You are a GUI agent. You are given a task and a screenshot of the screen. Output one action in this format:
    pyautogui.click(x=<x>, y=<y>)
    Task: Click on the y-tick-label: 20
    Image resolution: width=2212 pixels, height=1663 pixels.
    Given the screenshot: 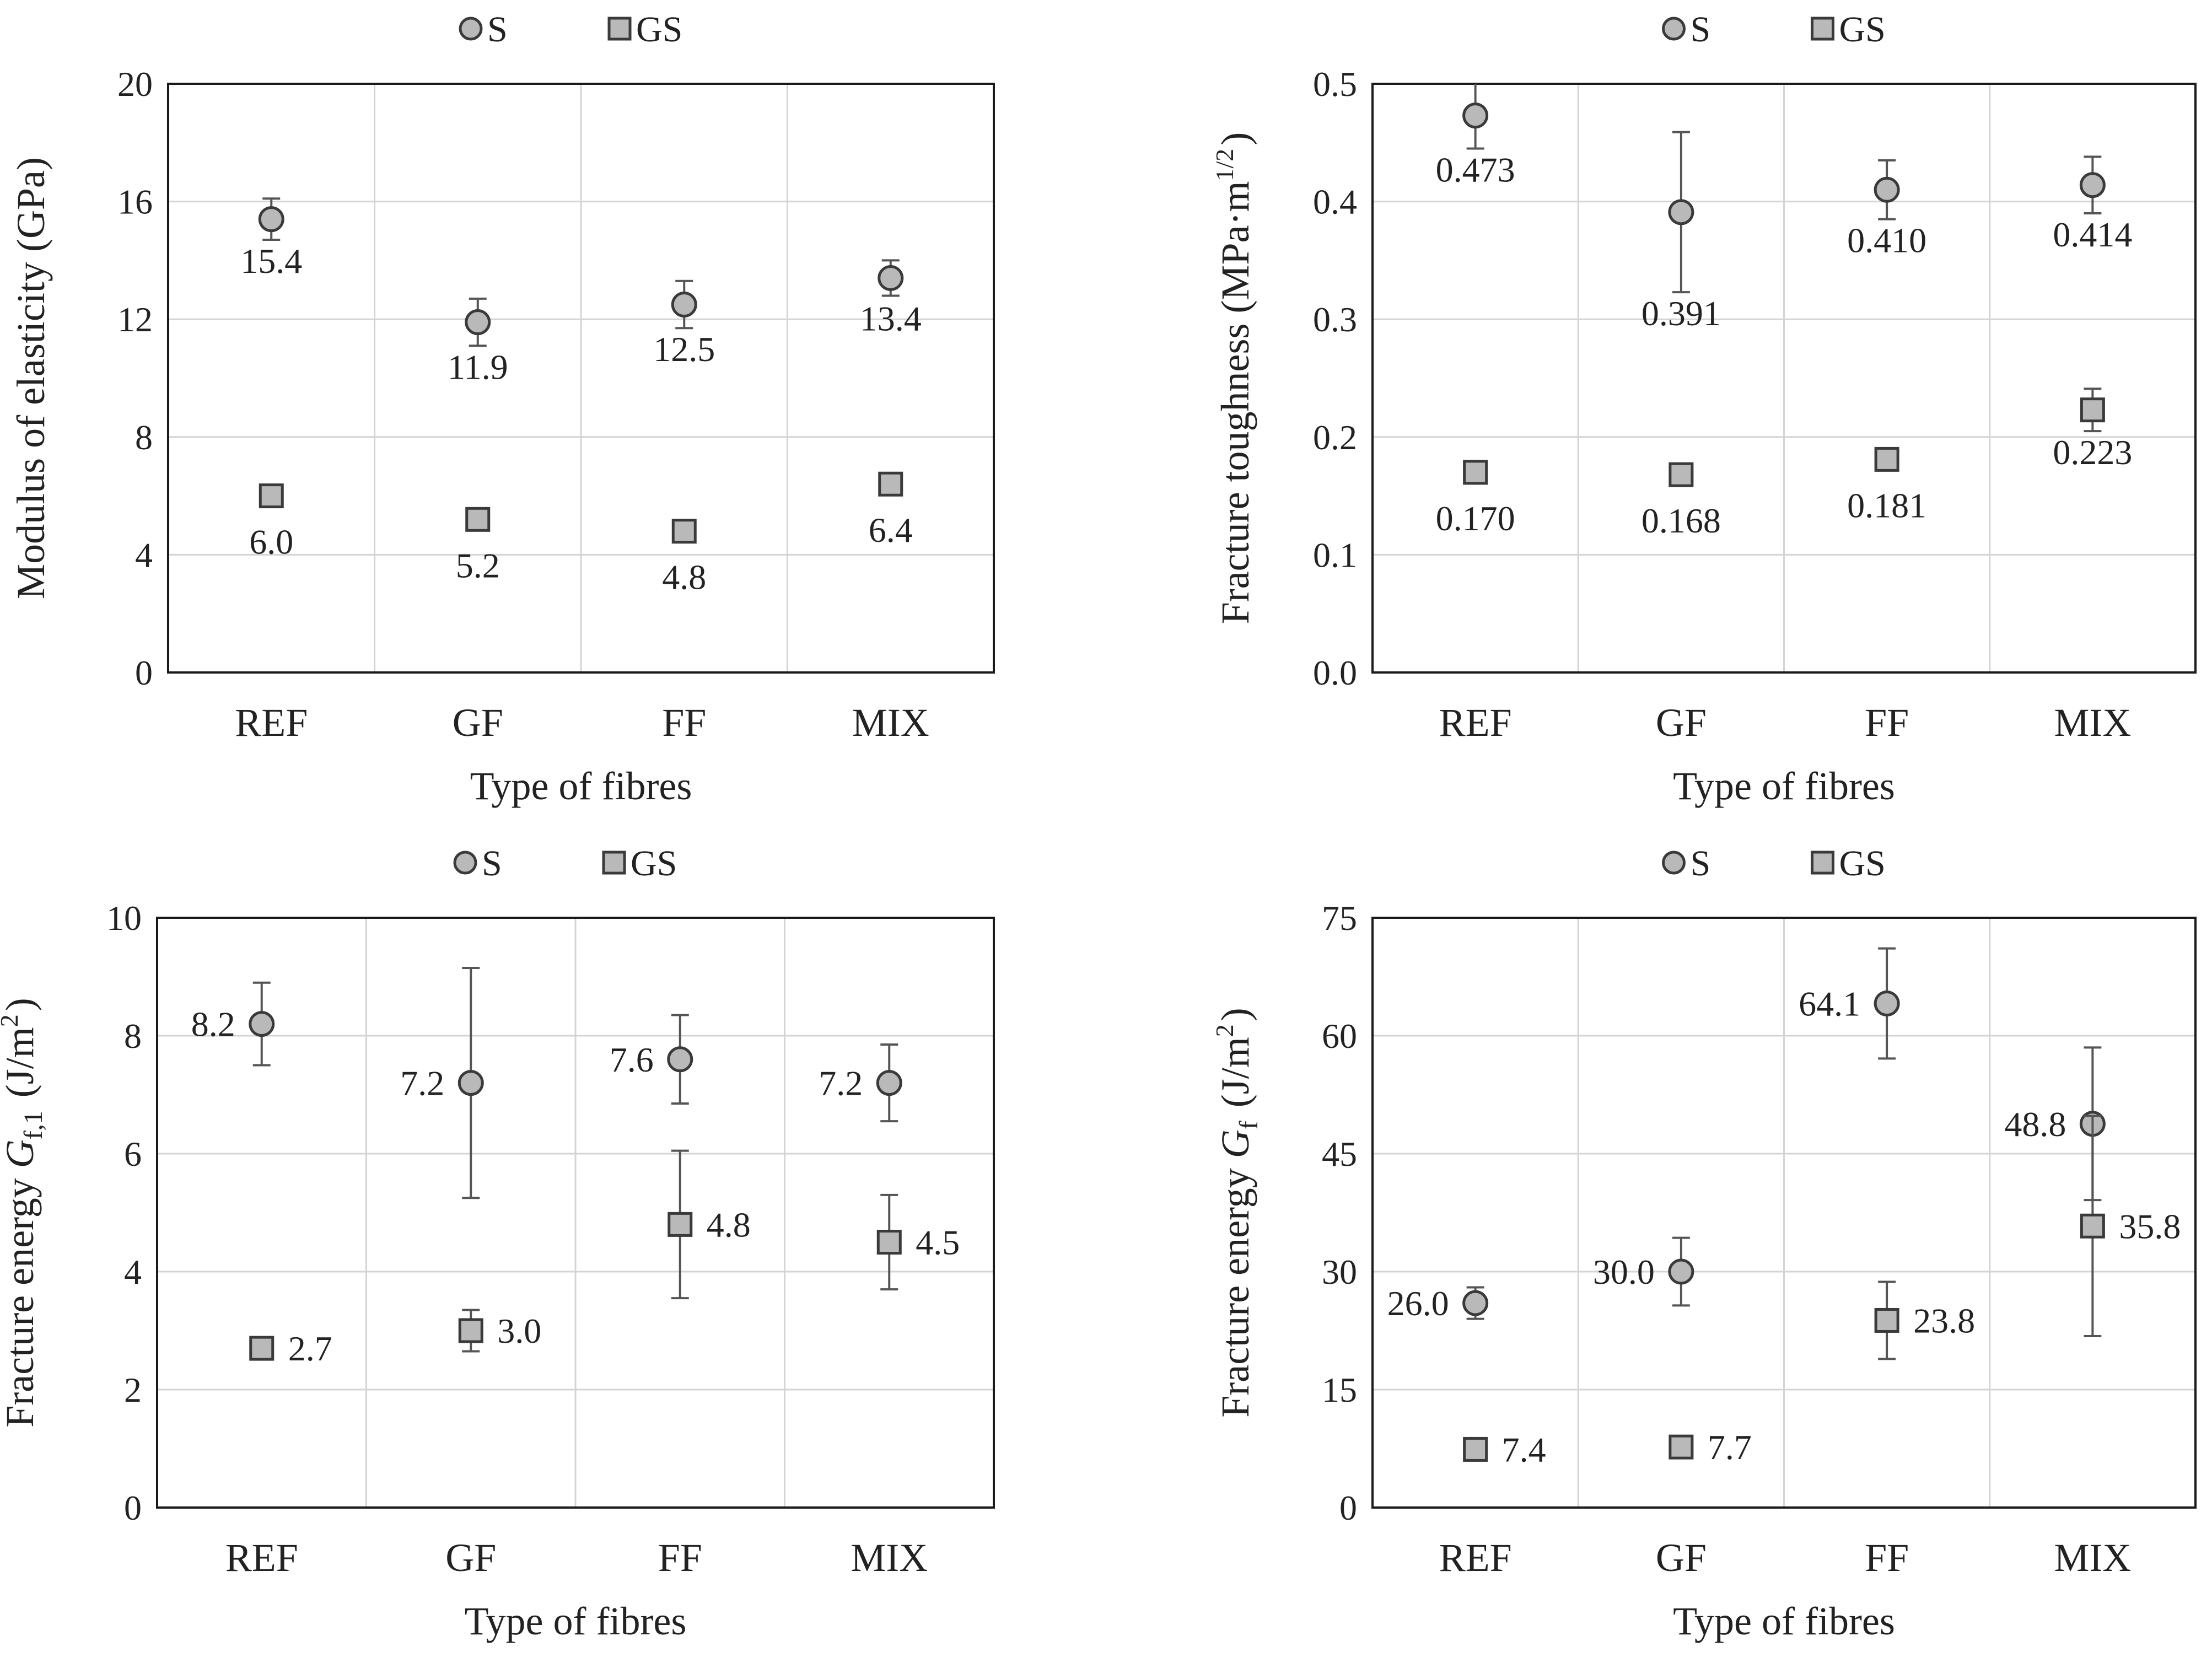 What is the action you would take?
    pyautogui.click(x=135, y=84)
    